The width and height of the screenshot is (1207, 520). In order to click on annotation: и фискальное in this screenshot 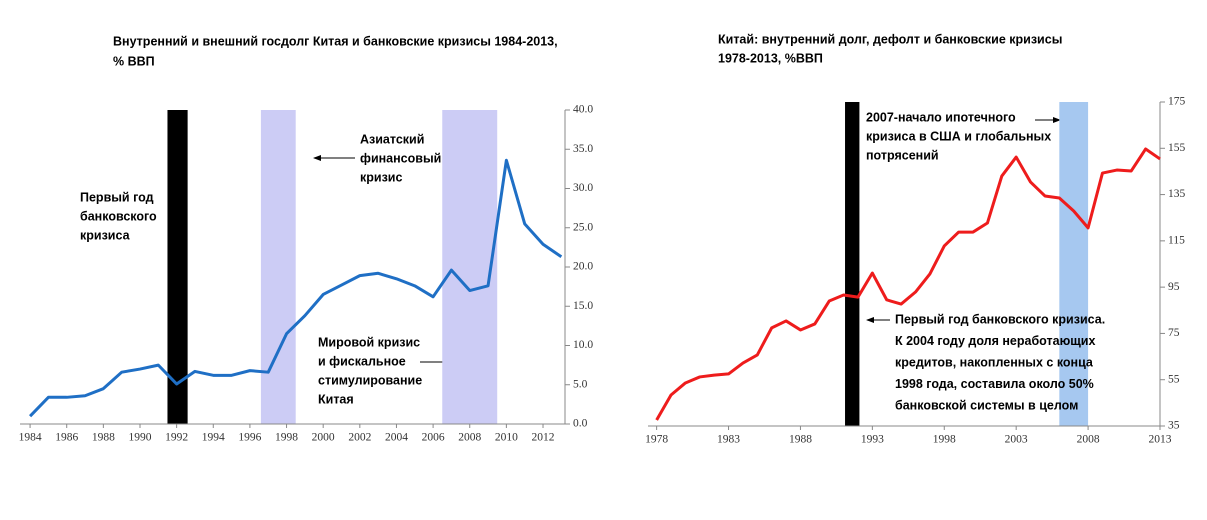, I will do `click(362, 361)`.